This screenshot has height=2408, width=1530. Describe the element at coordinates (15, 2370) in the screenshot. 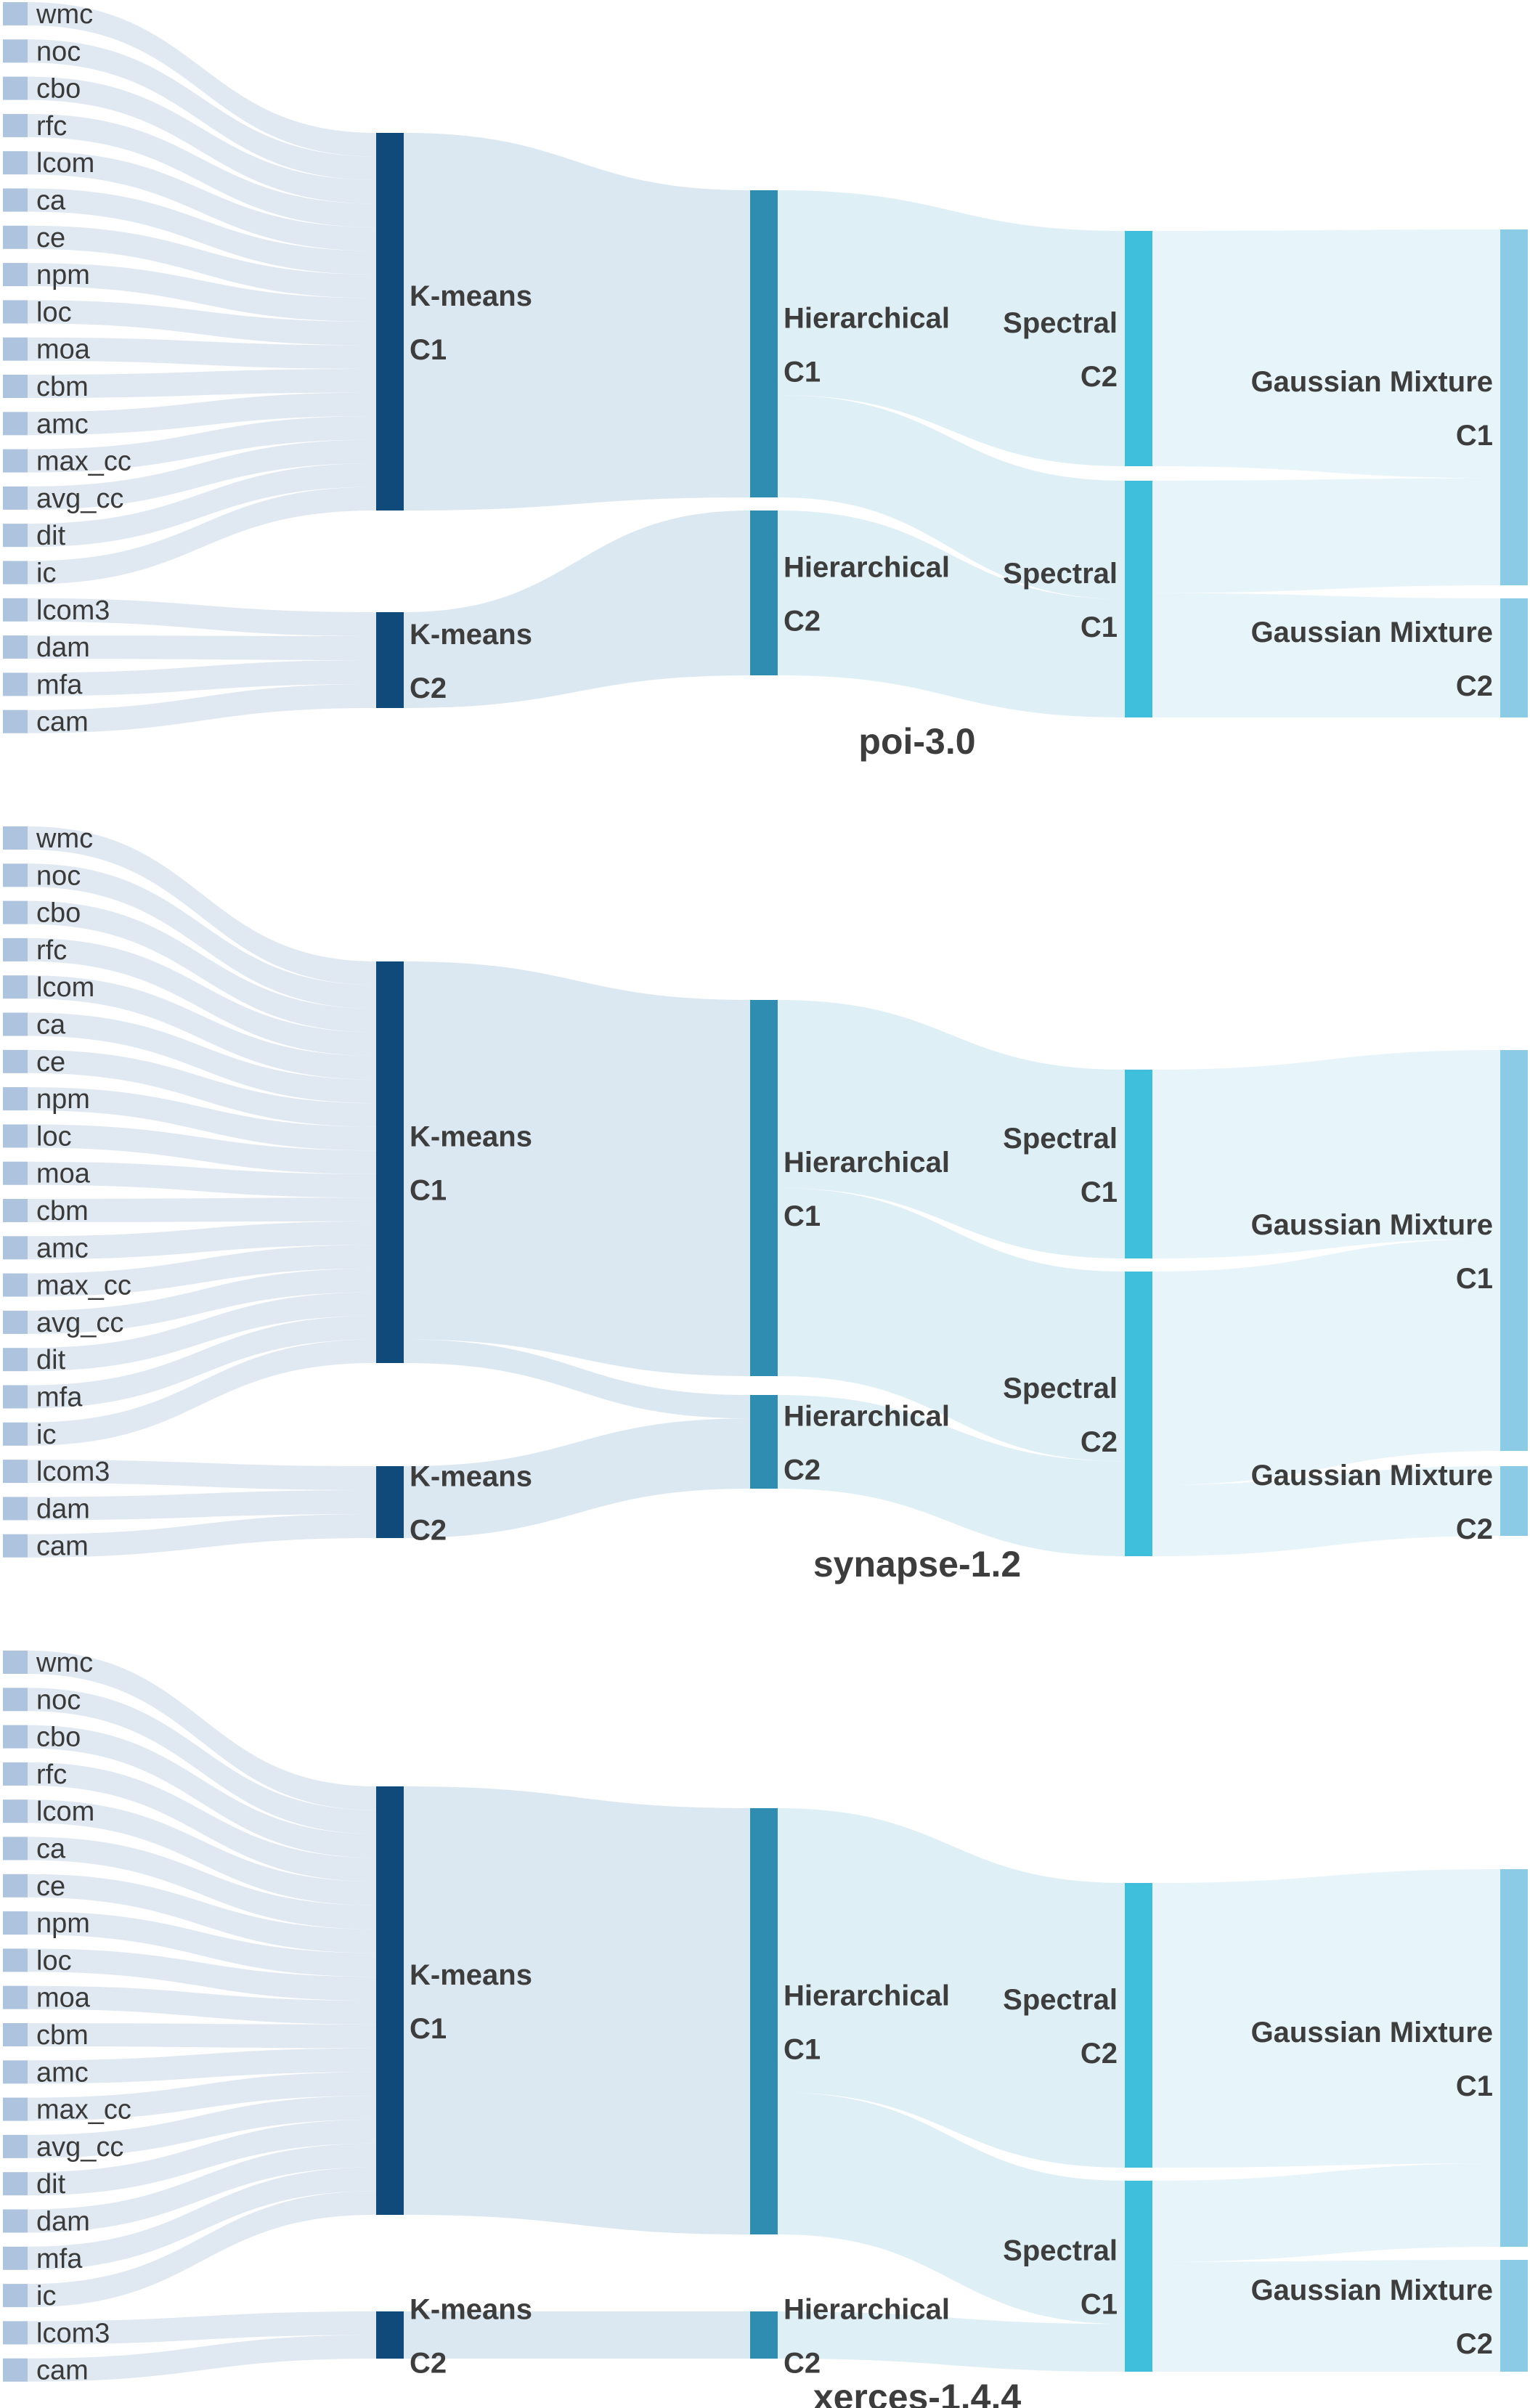

I see `feature-node-cam` at that location.